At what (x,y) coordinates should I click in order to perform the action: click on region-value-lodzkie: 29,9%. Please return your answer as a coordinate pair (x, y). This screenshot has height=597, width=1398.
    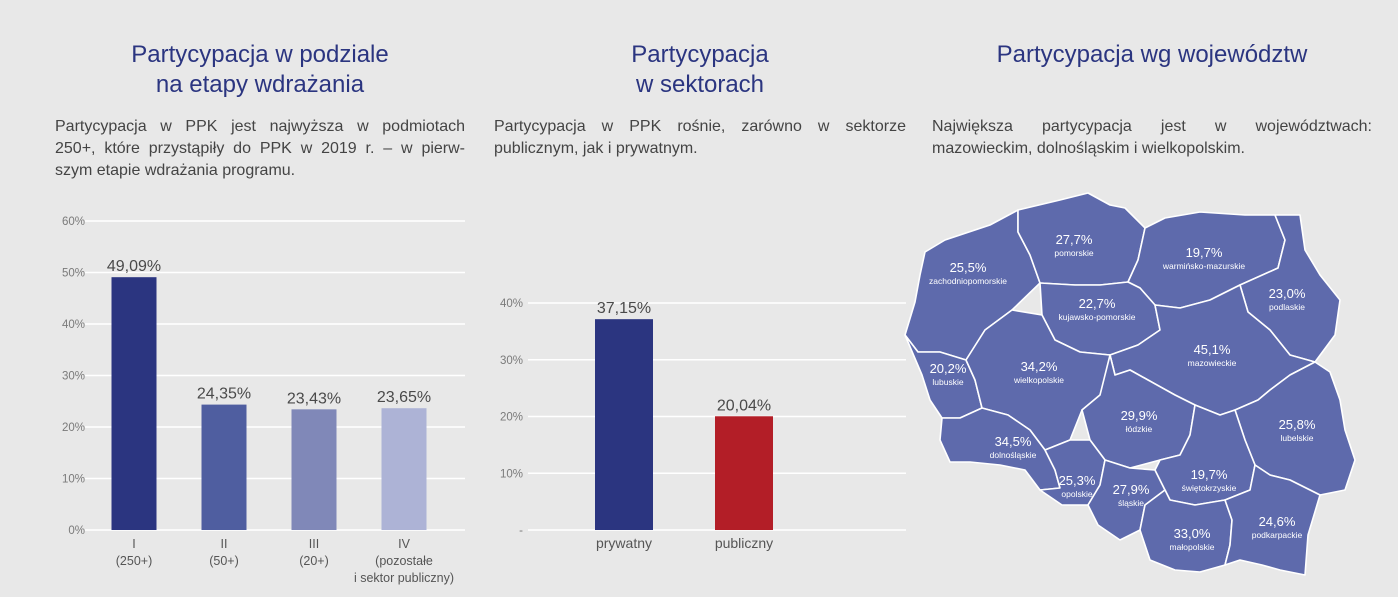
    Looking at the image, I should click on (1139, 415).